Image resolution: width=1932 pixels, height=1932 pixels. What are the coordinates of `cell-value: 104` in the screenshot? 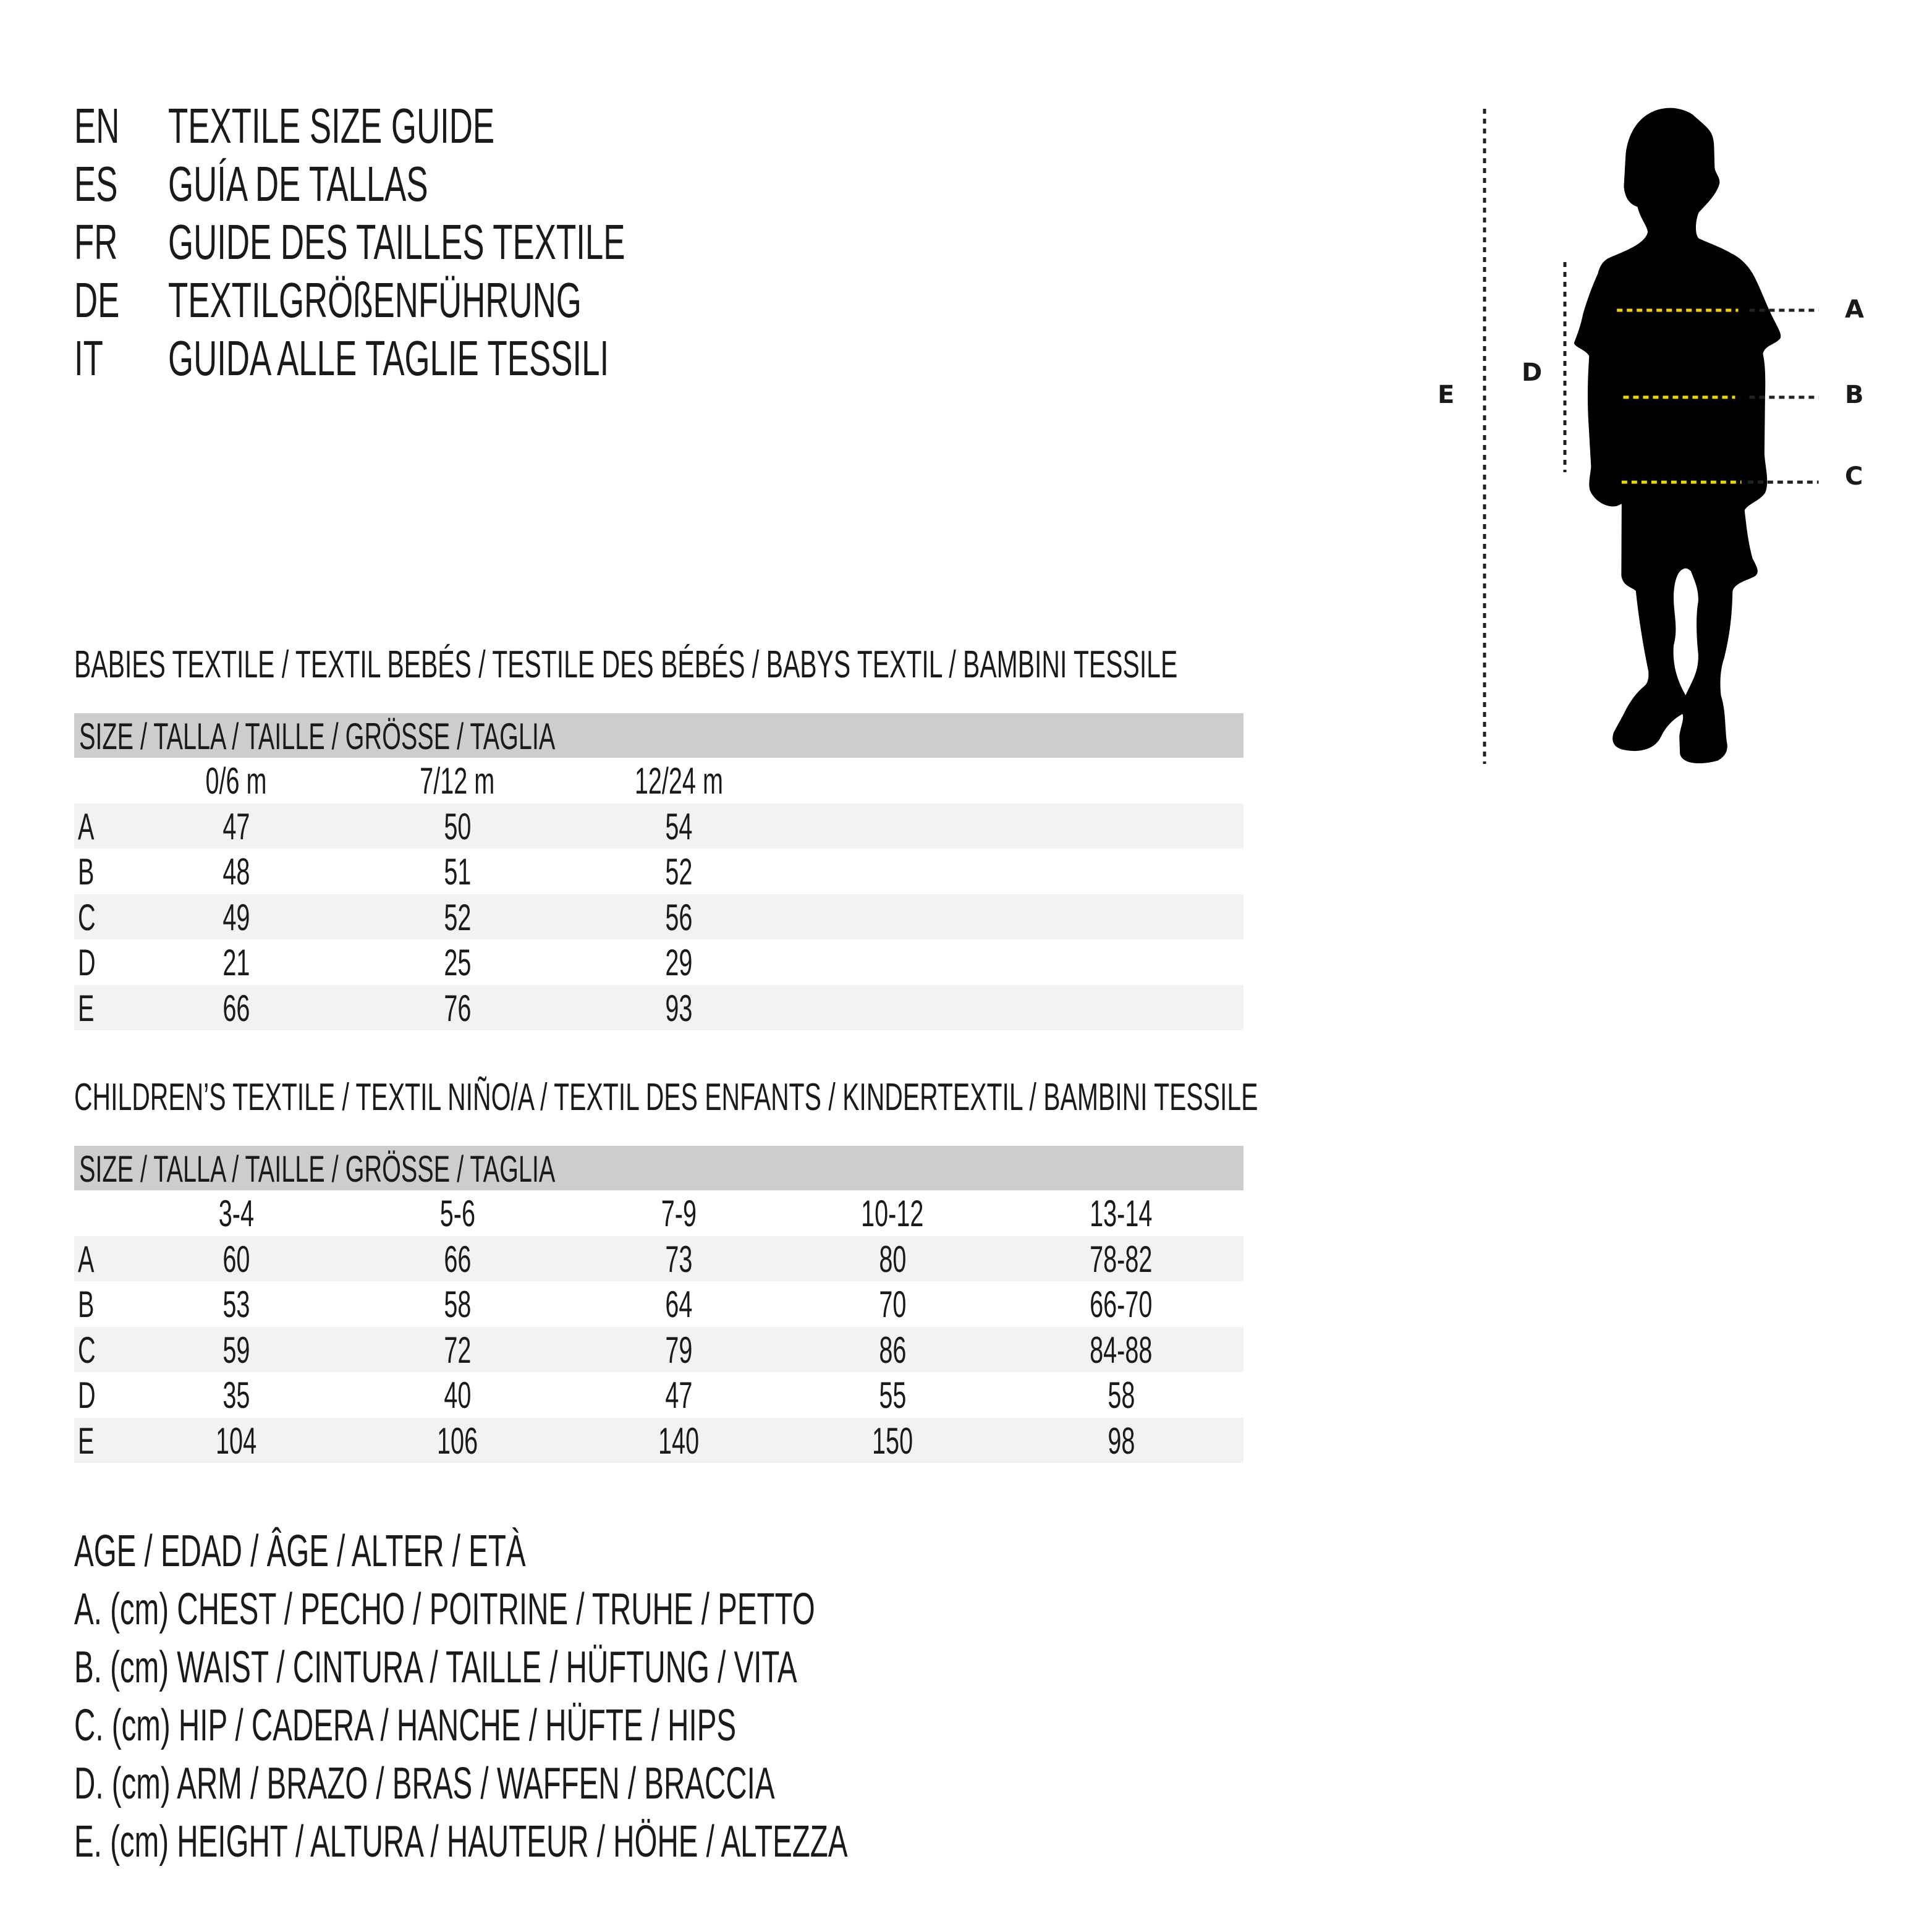 It's located at (236, 1441).